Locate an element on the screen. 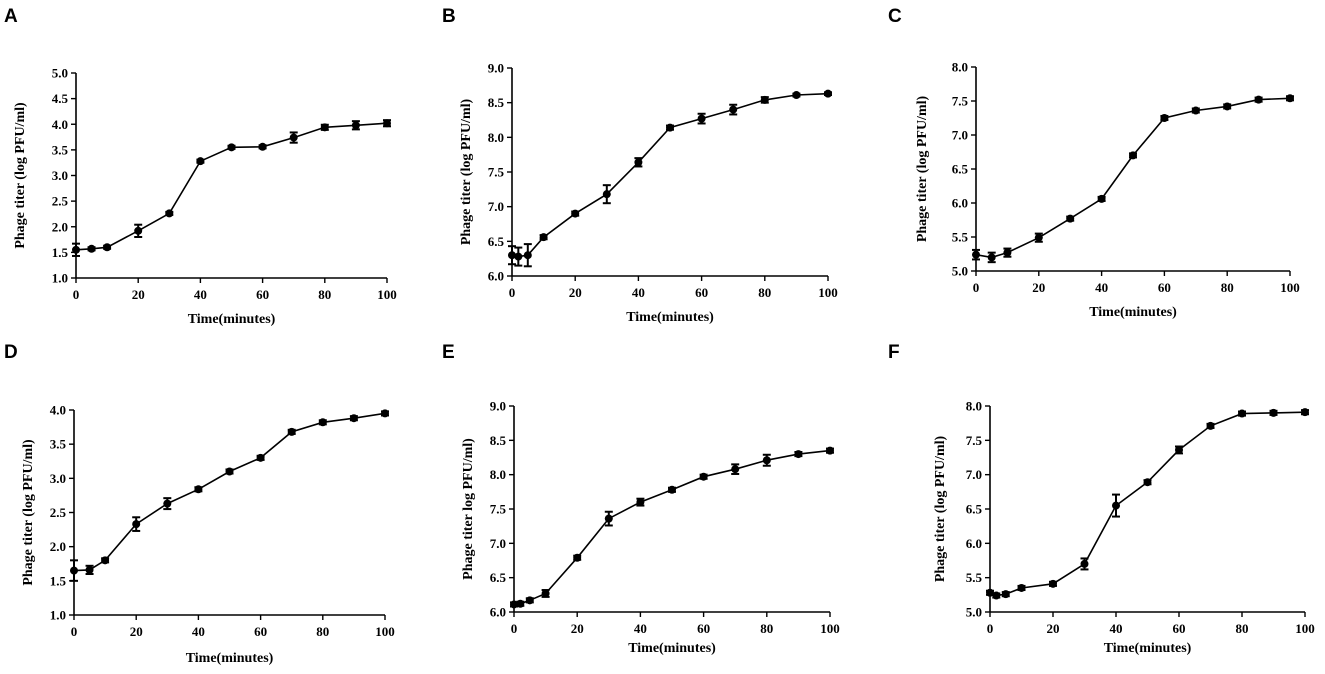  y-tick-label: 3.0 is located at coordinates (58, 478).